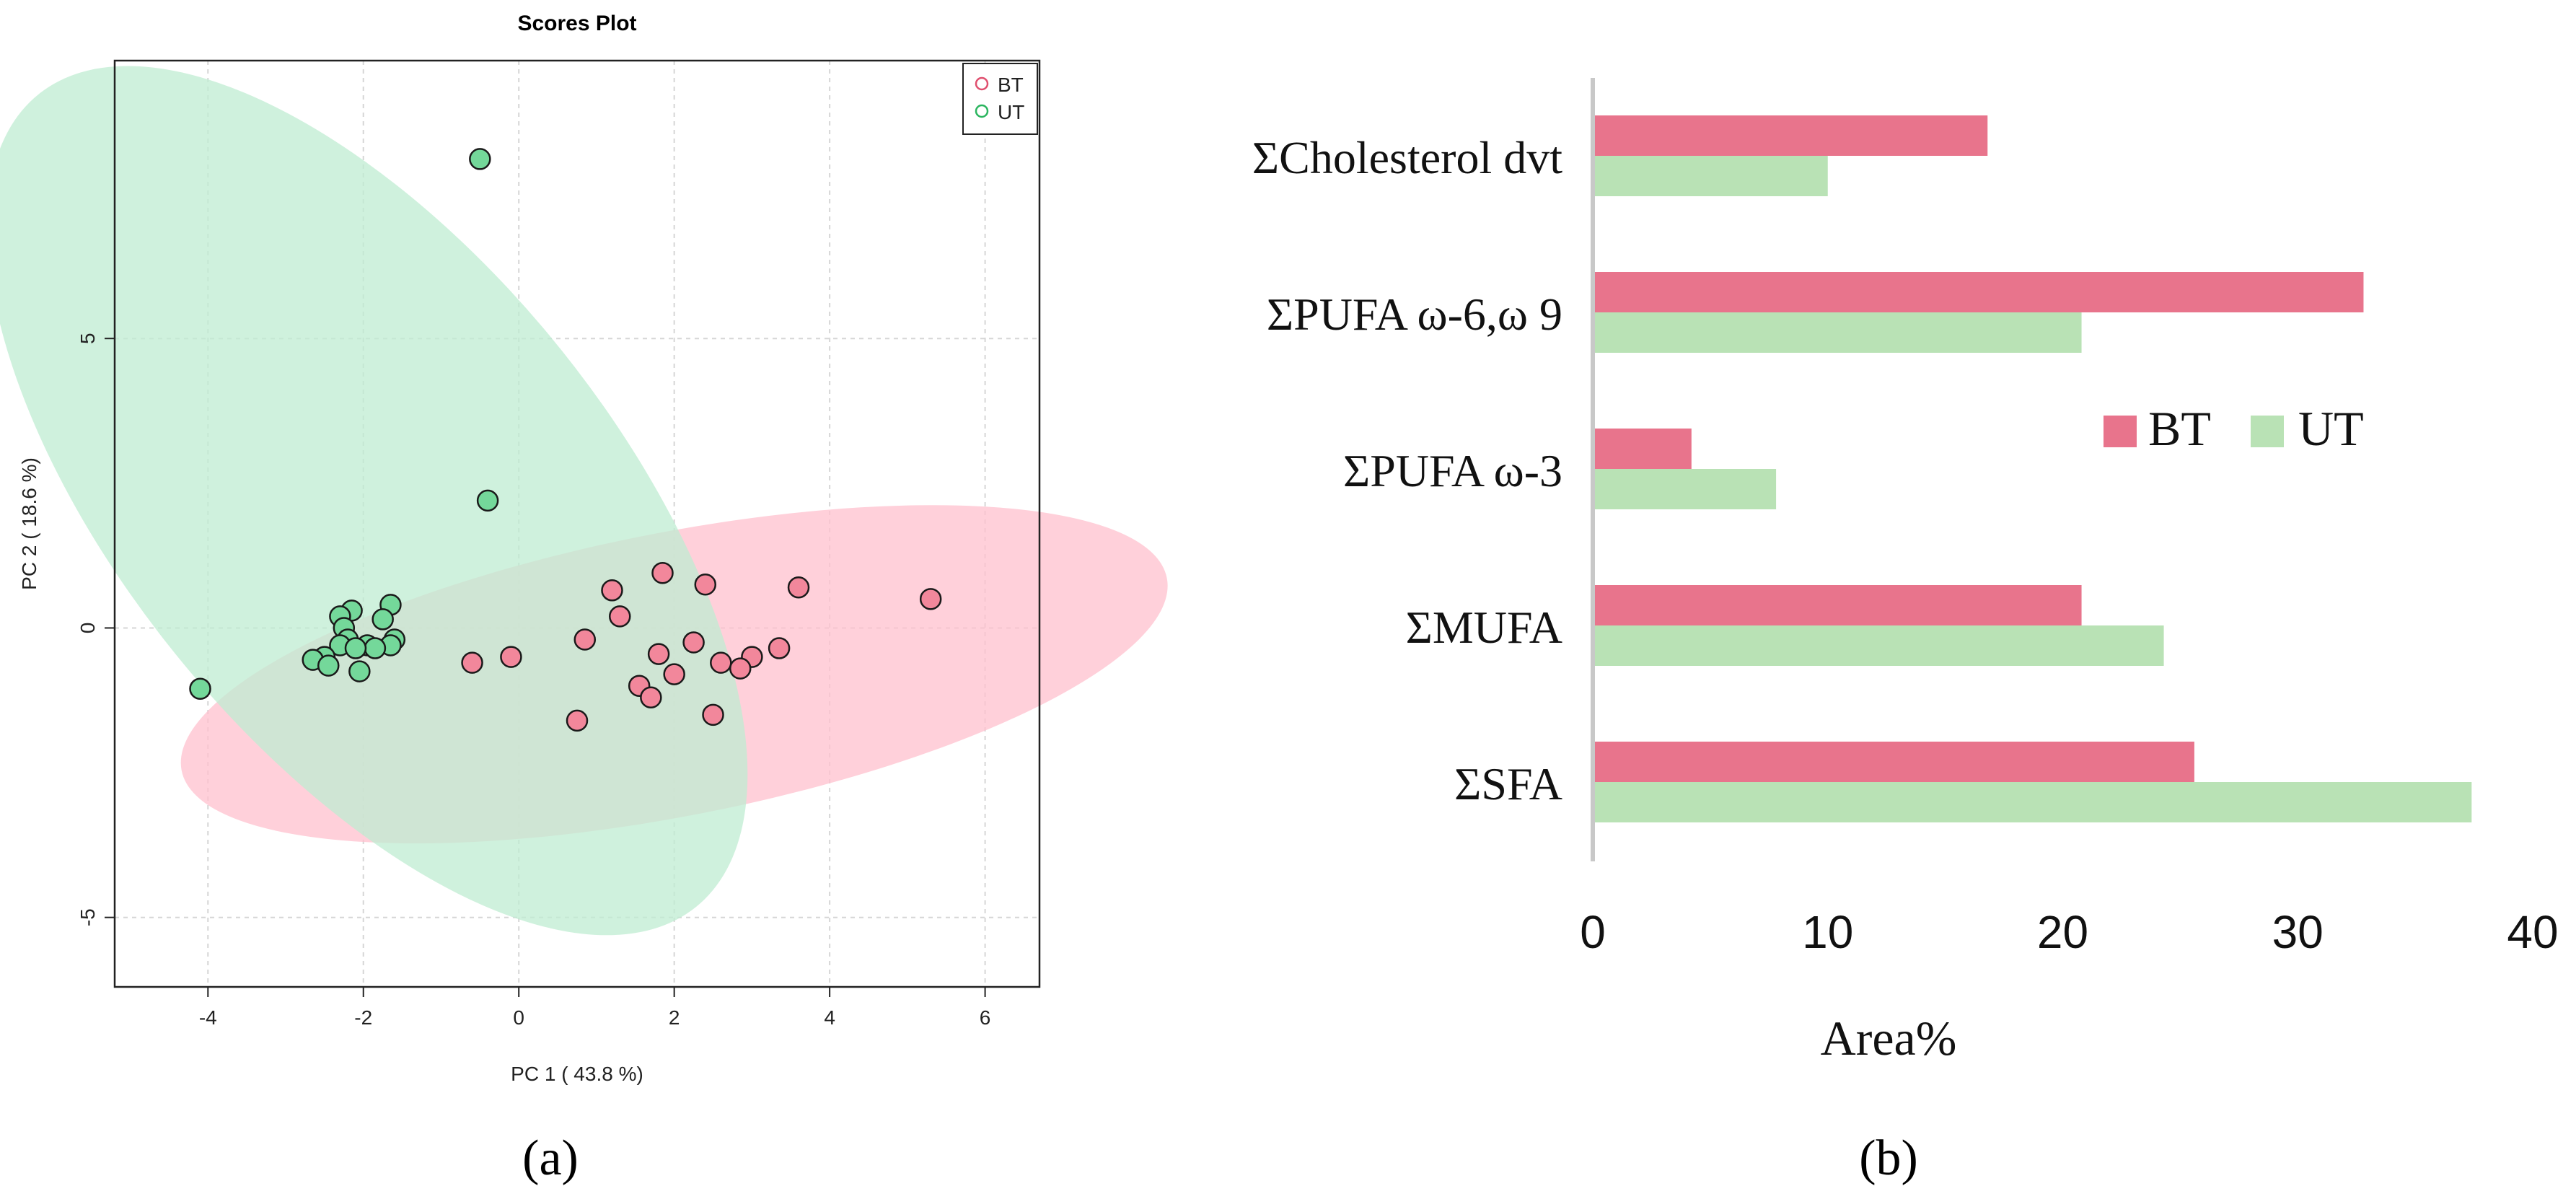 The width and height of the screenshot is (2576, 1199). Describe the element at coordinates (982, 111) in the screenshot. I see `legend-ut-marker-icon` at that location.